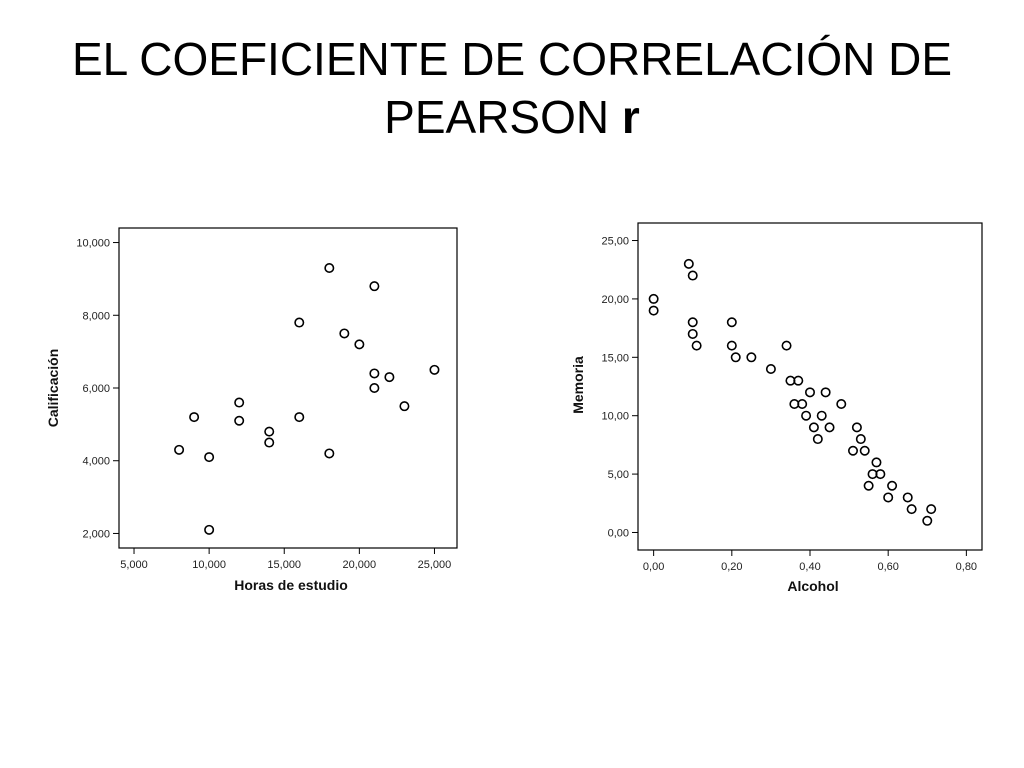 The width and height of the screenshot is (1024, 768). I want to click on x-tick-label: 0,00, so click(653, 567).